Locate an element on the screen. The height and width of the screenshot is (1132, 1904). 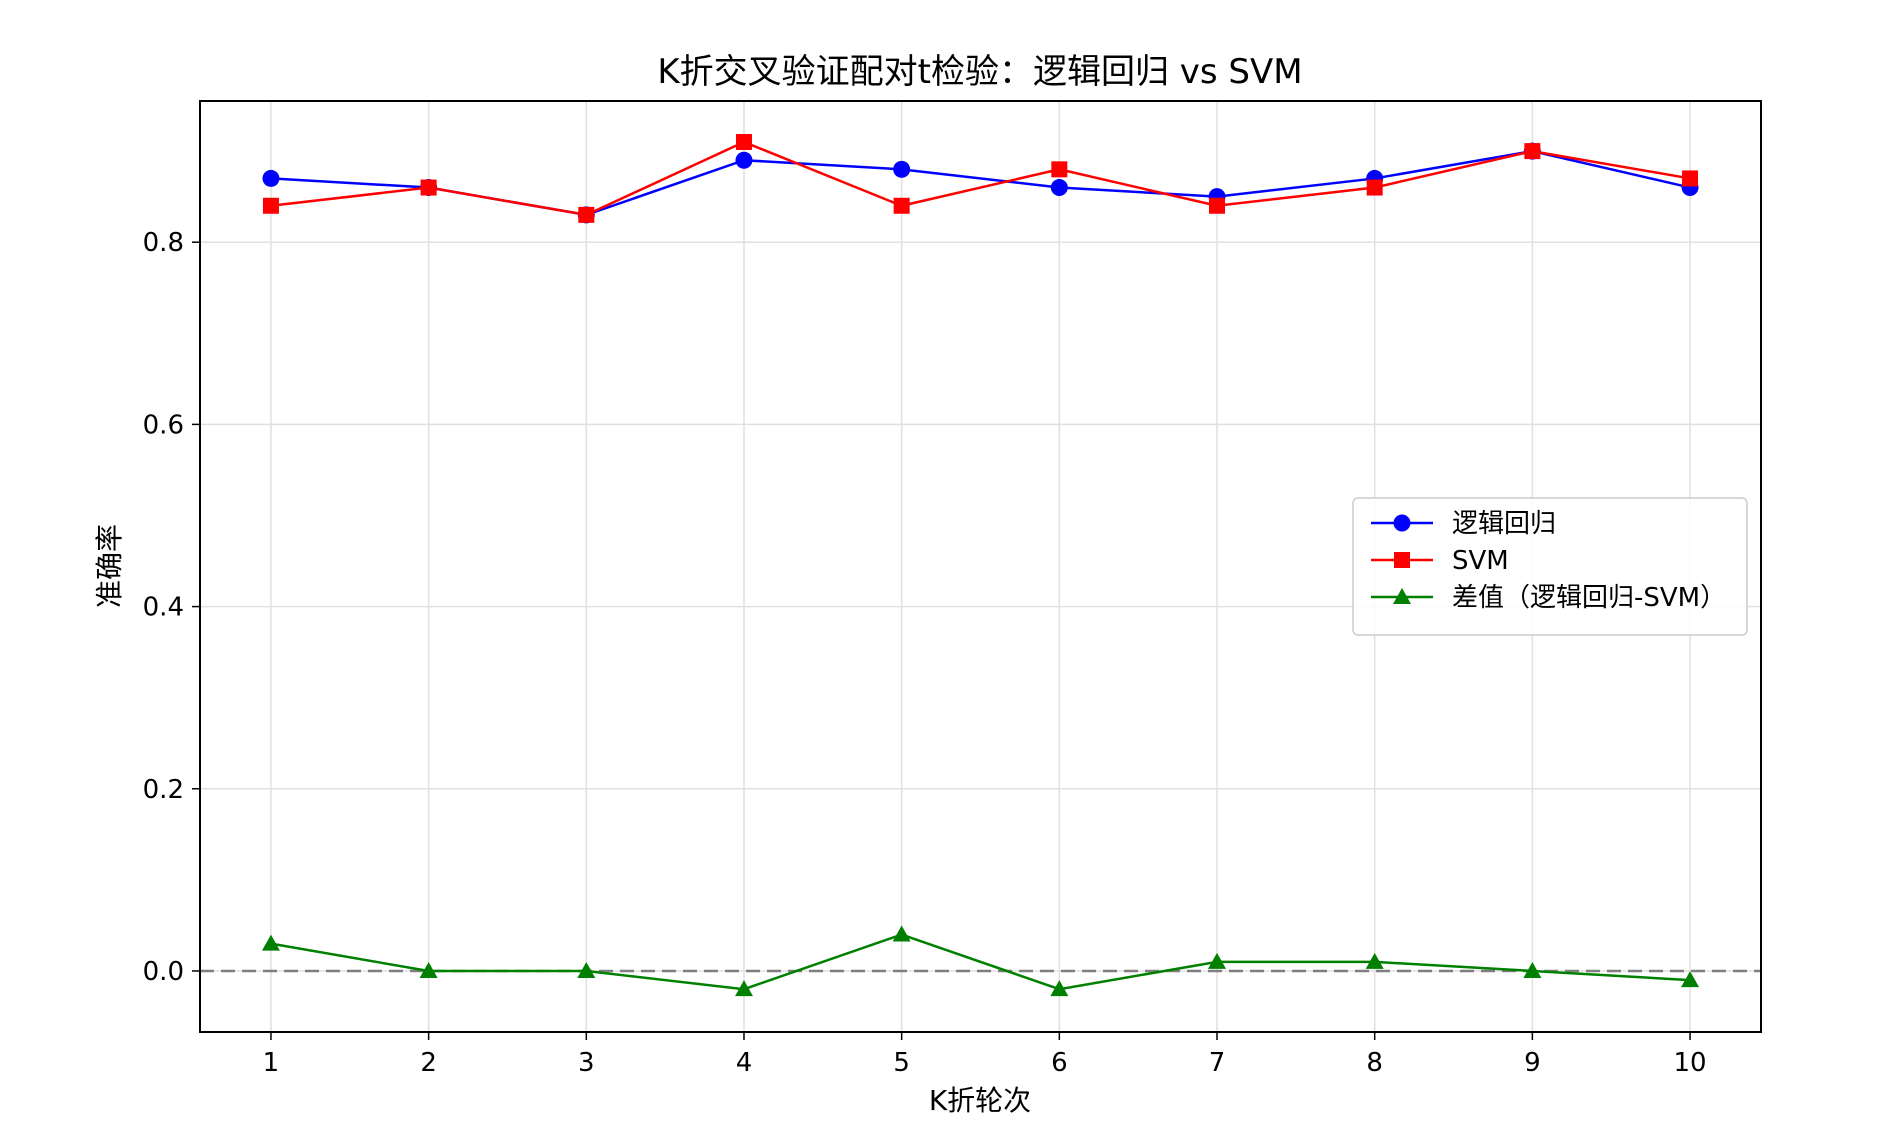
chart-title: K折交叉验证配对t检验：逻辑回归 vs SVM is located at coordinates (979, 72).